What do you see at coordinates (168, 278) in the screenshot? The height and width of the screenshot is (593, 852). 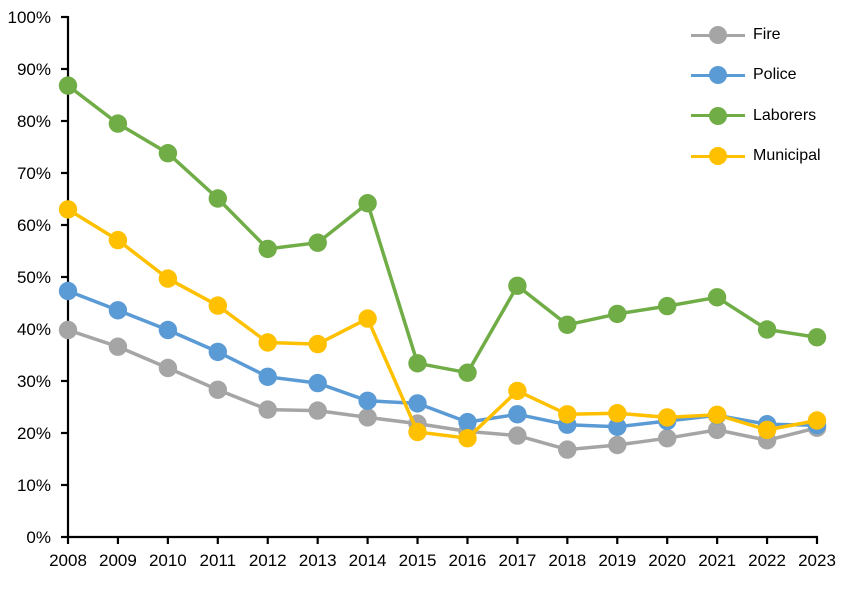 I see `data-point-municipal-2010` at bounding box center [168, 278].